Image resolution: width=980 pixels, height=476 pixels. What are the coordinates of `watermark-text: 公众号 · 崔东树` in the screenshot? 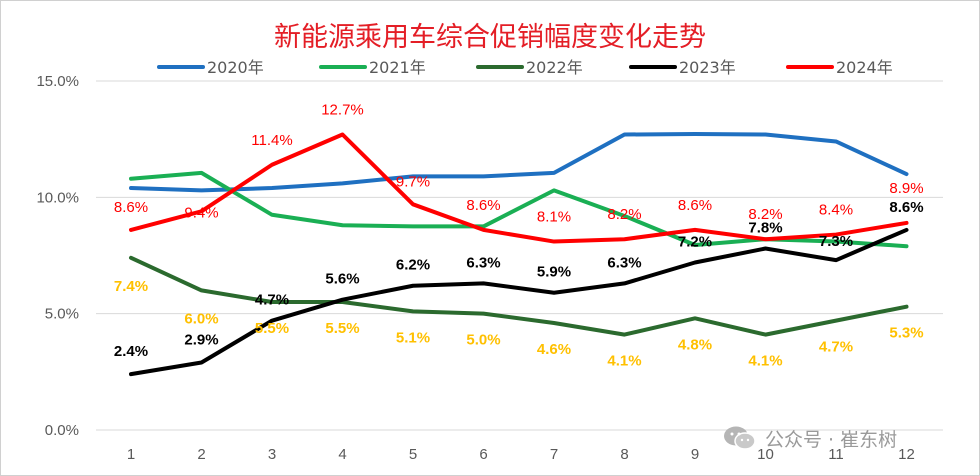 It's located at (831, 439).